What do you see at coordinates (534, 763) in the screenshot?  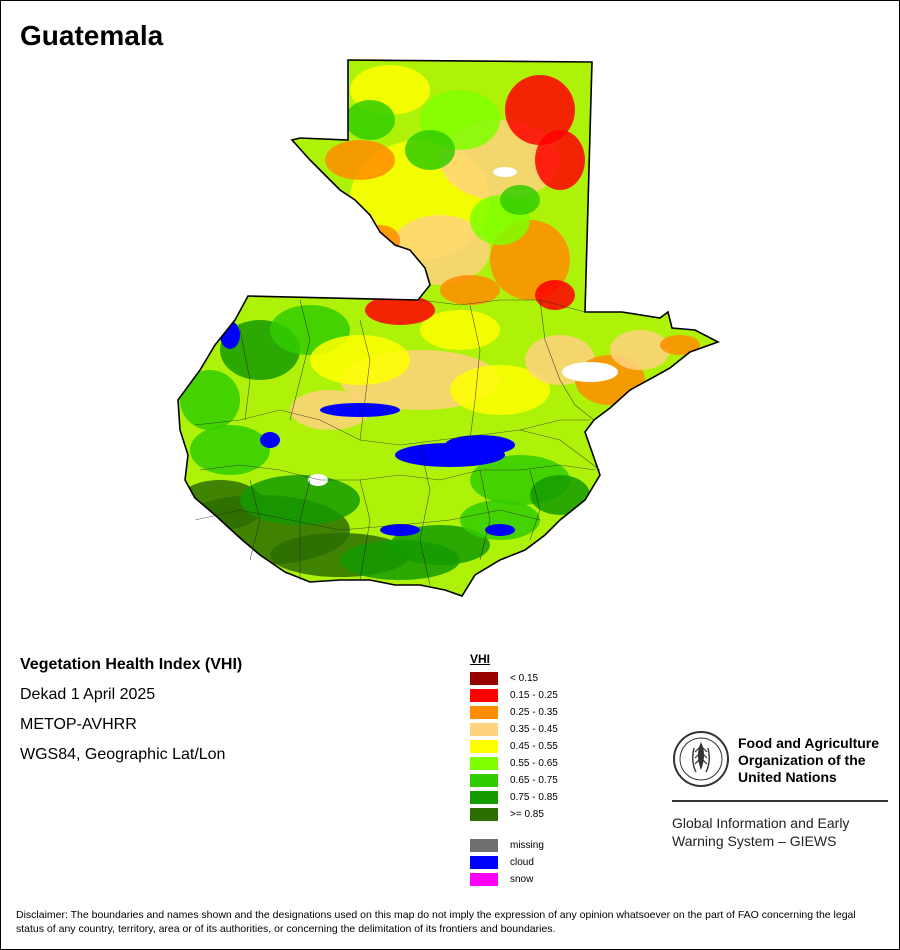 I see `legend-label: 0.55 - 0.65` at bounding box center [534, 763].